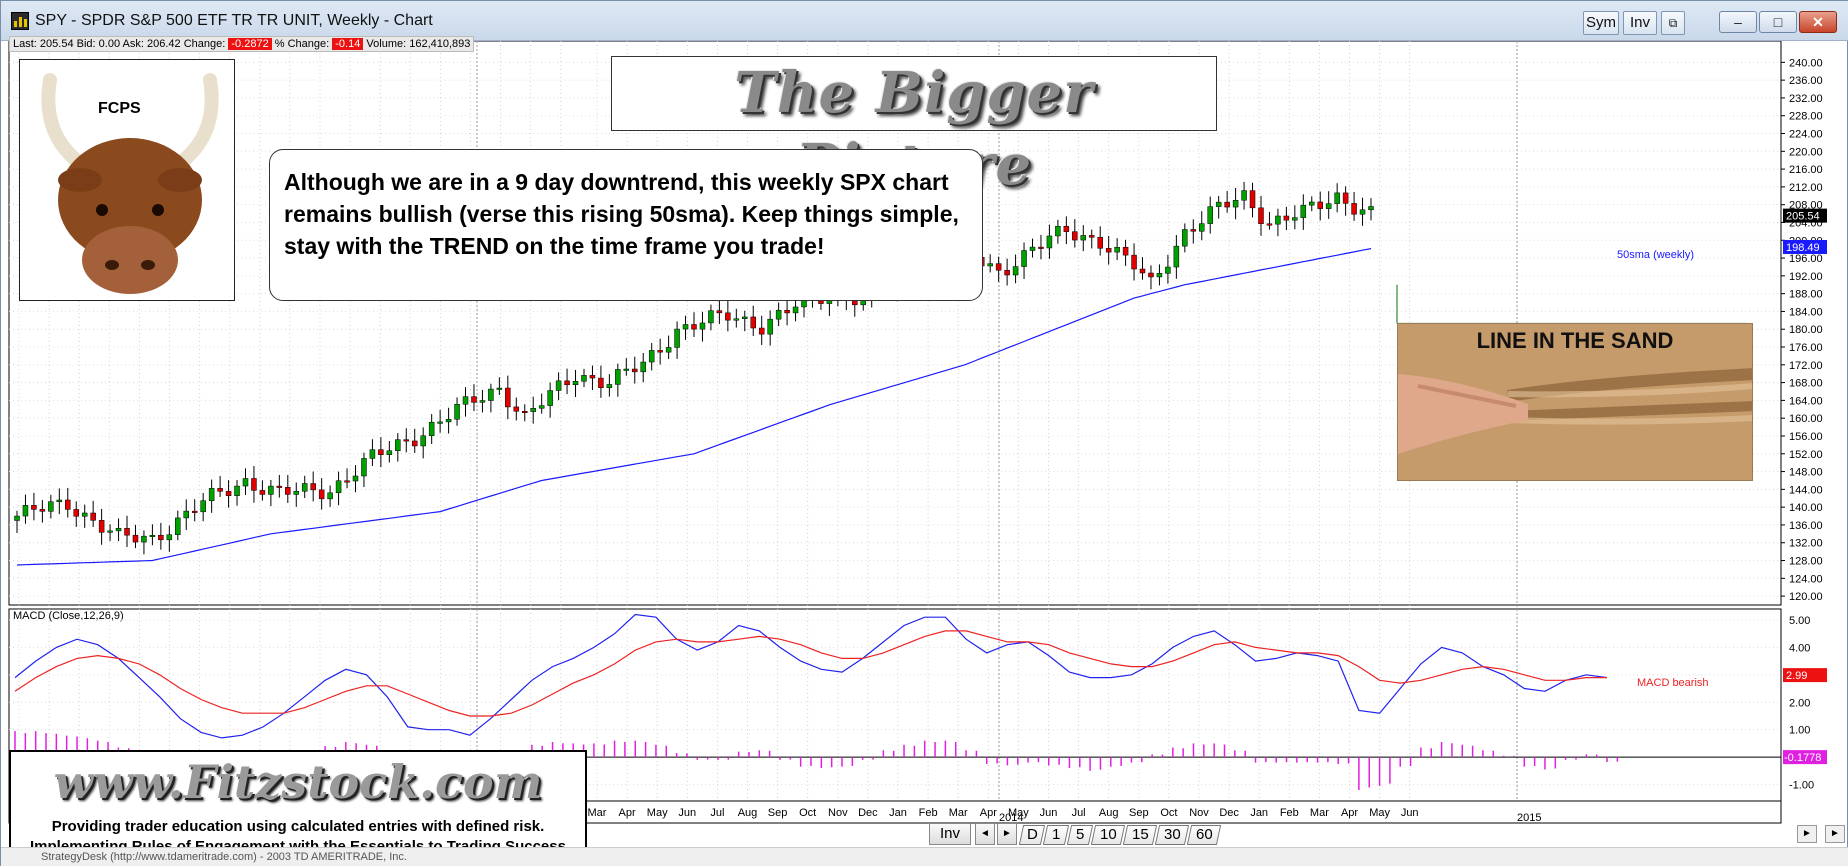 The width and height of the screenshot is (1848, 866). What do you see at coordinates (985, 834) in the screenshot?
I see `scroll-left-button: ◄` at bounding box center [985, 834].